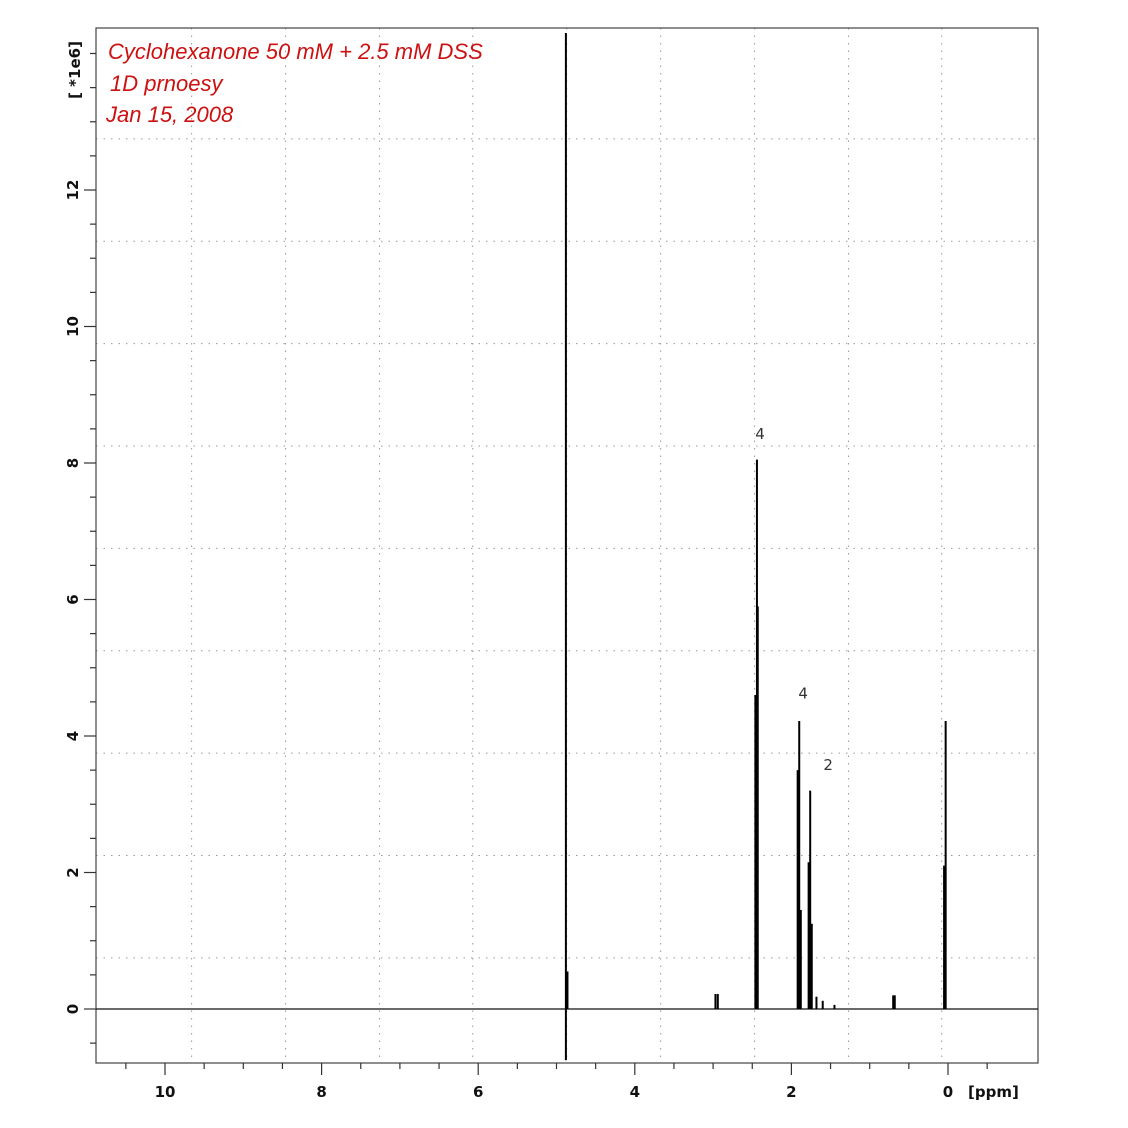  I want to click on note-line-2: 1D prnoesy, so click(167, 83).